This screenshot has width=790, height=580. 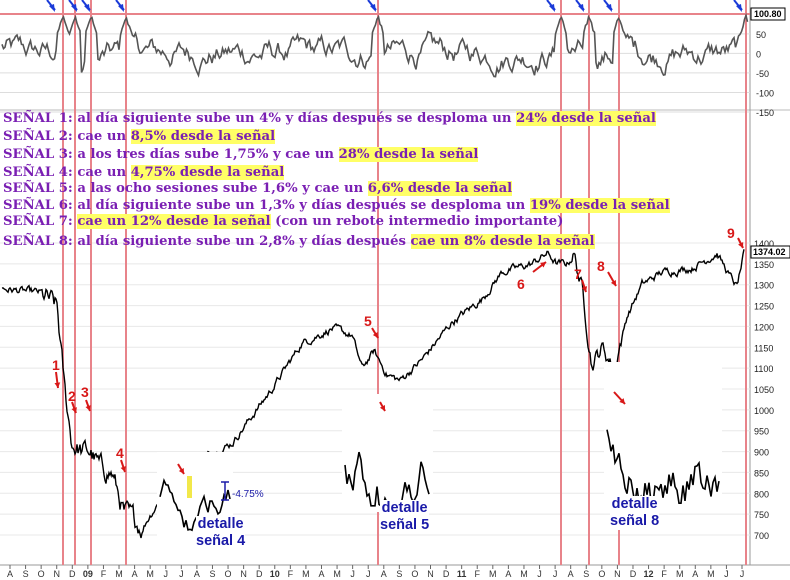 What do you see at coordinates (375, 45) in the screenshot?
I see `oscillator-series-line` at bounding box center [375, 45].